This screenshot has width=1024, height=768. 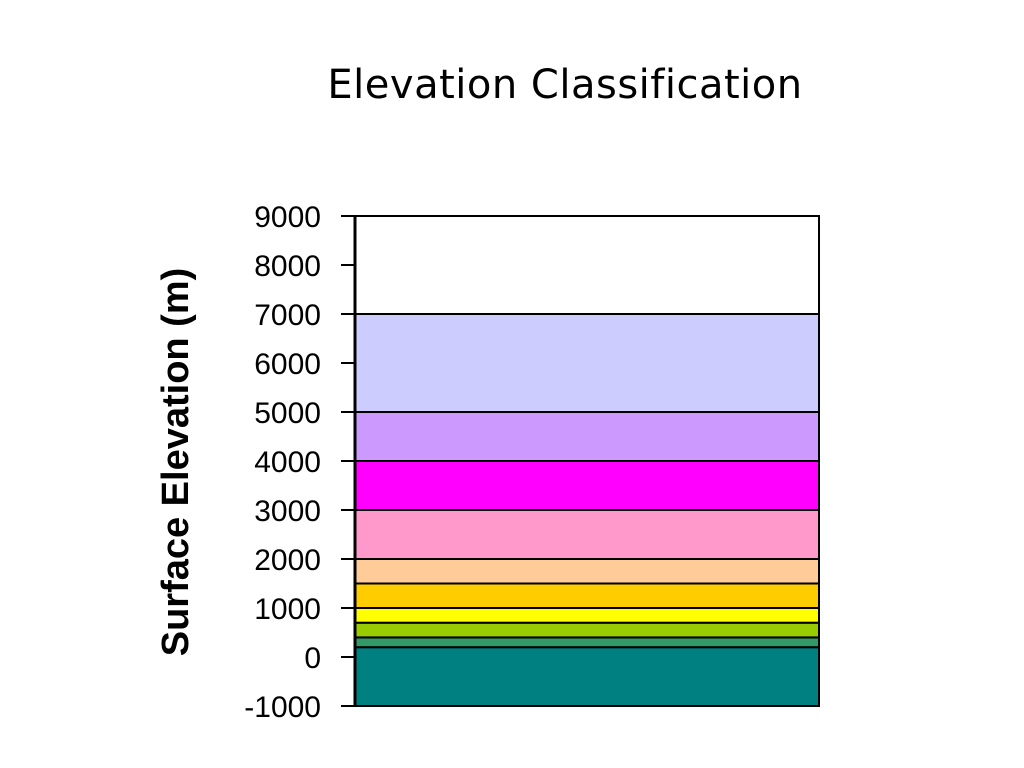 I want to click on y-tick-label: -1000, so click(x=282, y=707).